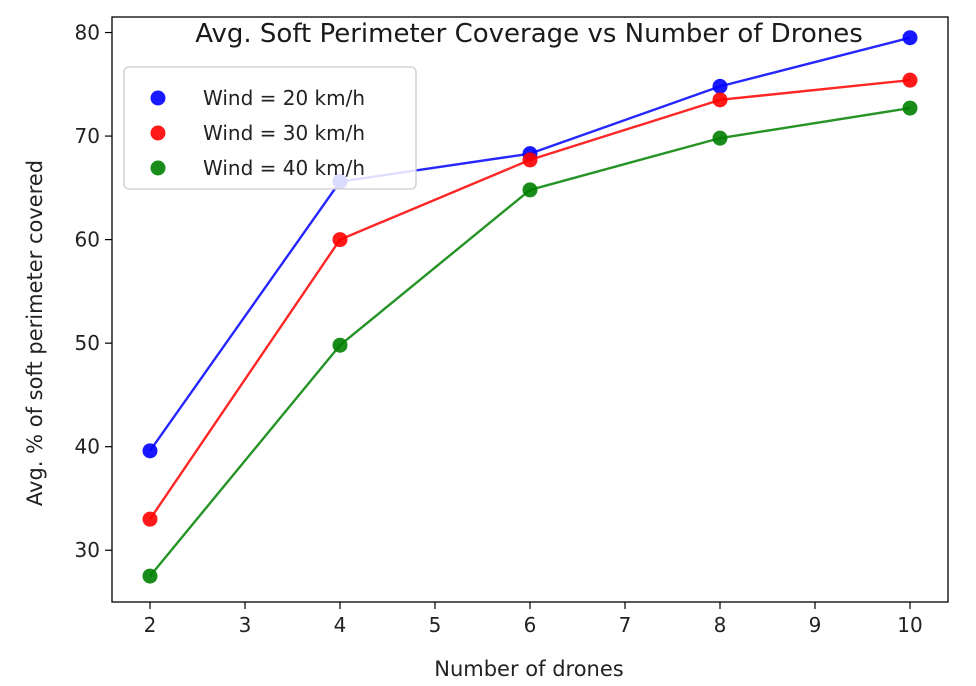 The image size is (976, 686). What do you see at coordinates (340, 625) in the screenshot?
I see `x-tick-label: 4` at bounding box center [340, 625].